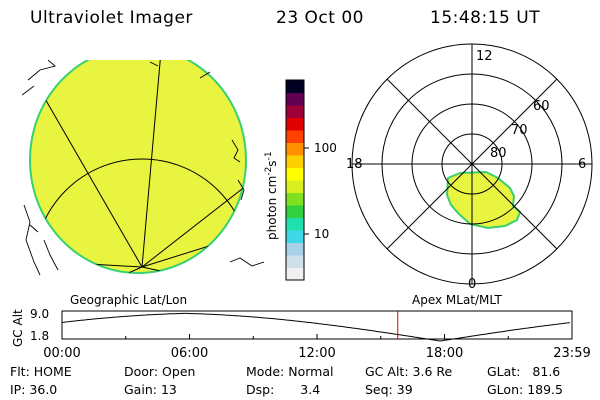  What do you see at coordinates (18, 389) in the screenshot?
I see `ip-label: IP:` at bounding box center [18, 389].